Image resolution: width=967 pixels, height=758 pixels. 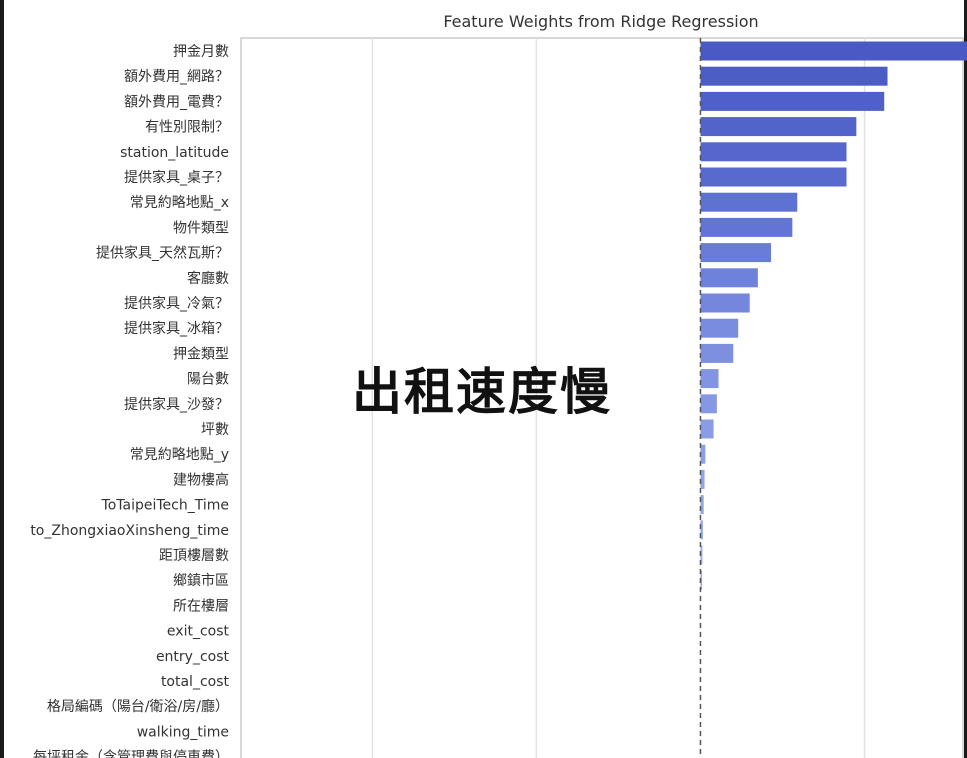 I want to click on category-label-25: total_cost, so click(x=195, y=682).